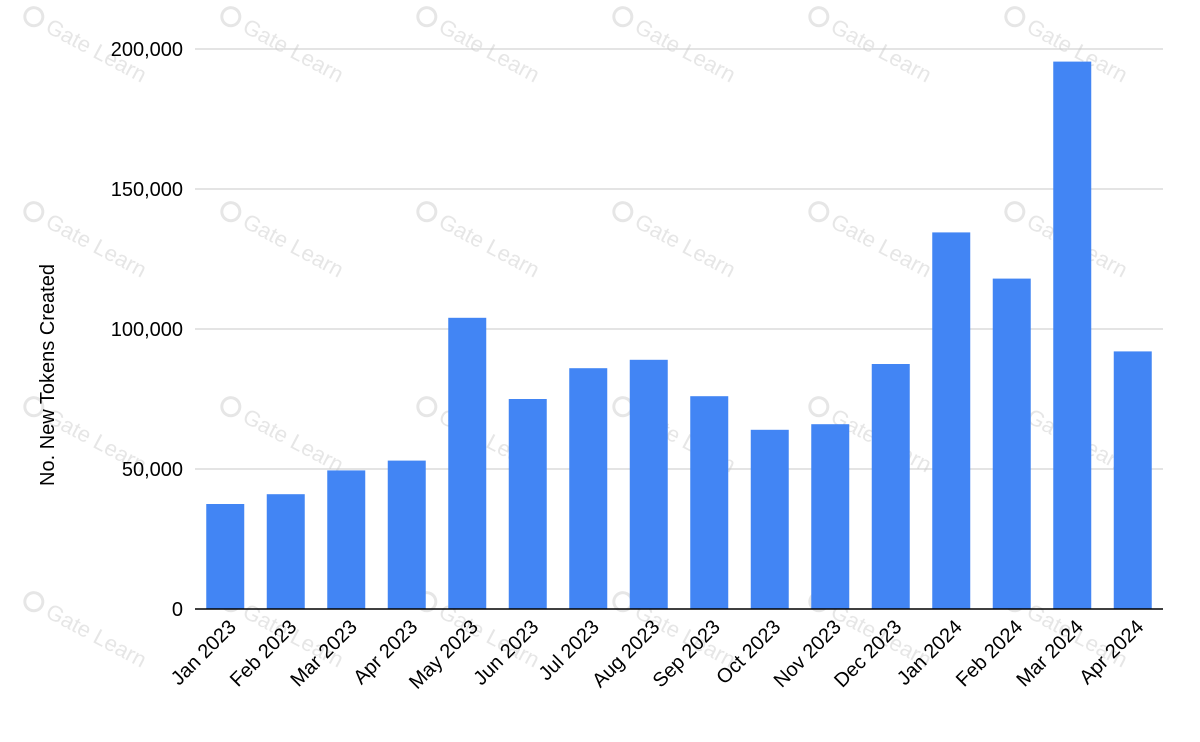 This screenshot has height=742, width=1200. What do you see at coordinates (177, 610) in the screenshot?
I see `y-tick-label: 0` at bounding box center [177, 610].